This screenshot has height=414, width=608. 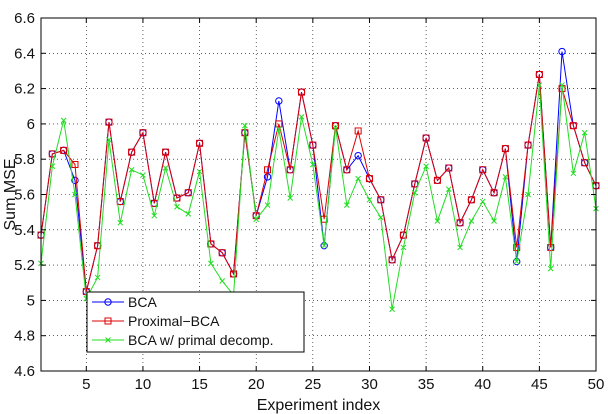 What do you see at coordinates (24, 371) in the screenshot?
I see `y-tick-label: 4.6` at bounding box center [24, 371].